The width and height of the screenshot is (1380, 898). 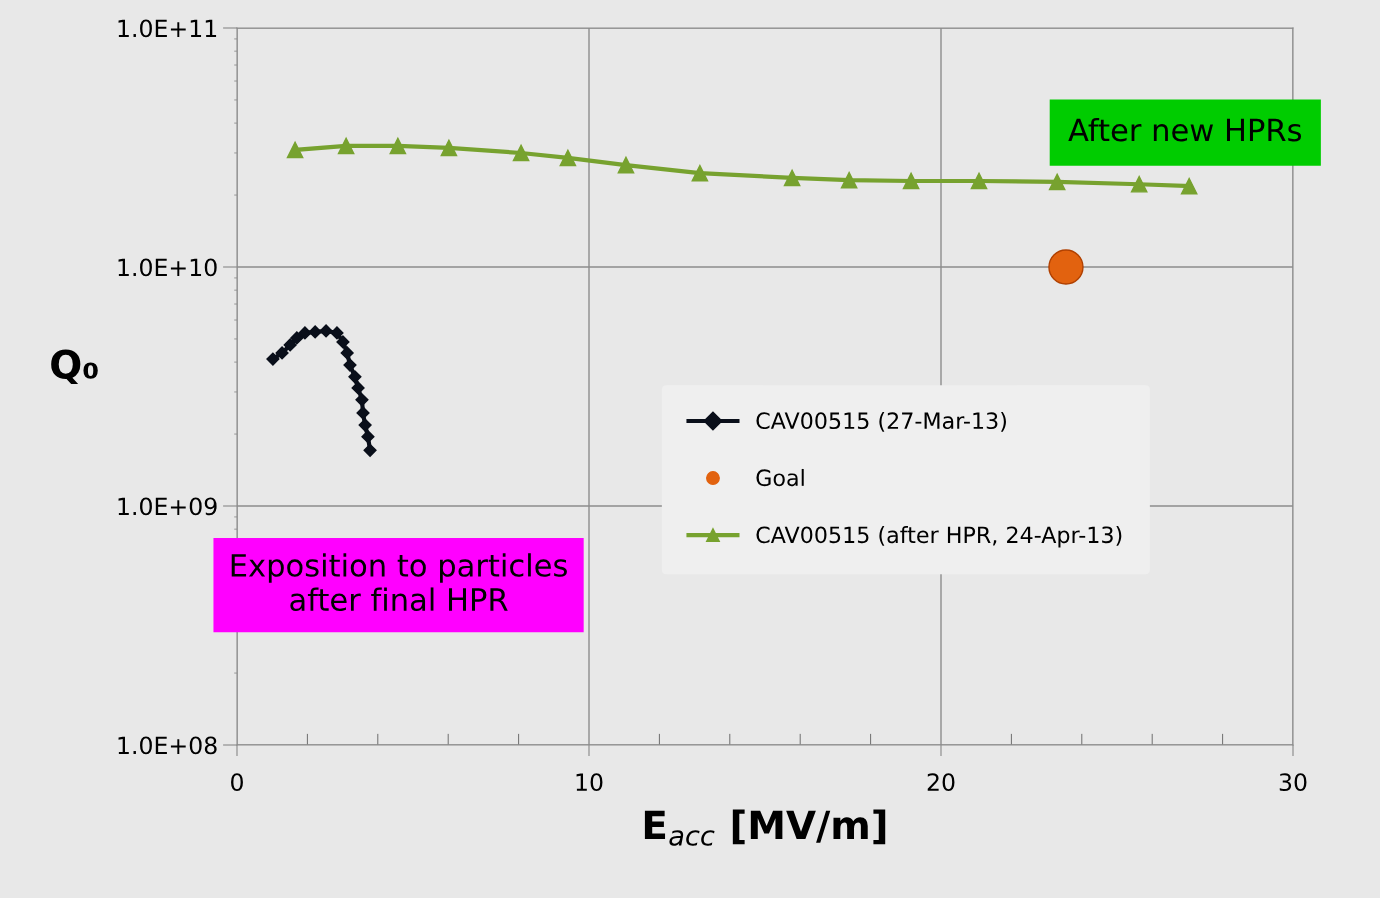 I want to click on y-axis-title: Q₀, so click(x=74, y=367).